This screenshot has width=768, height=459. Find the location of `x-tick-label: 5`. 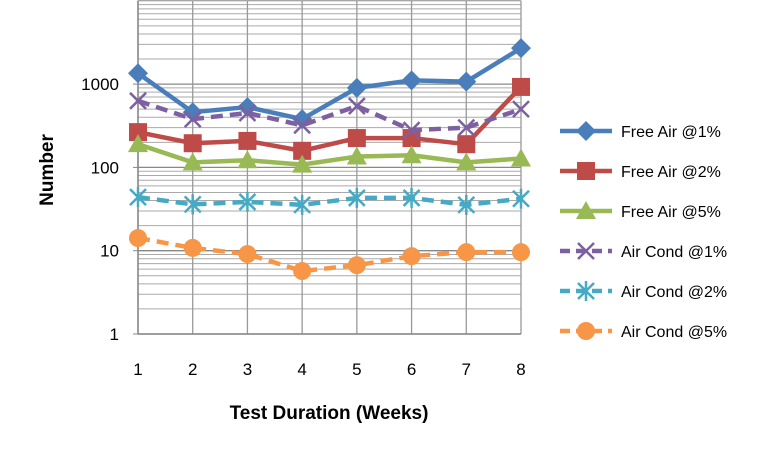

x-tick-label: 5 is located at coordinates (356, 369).